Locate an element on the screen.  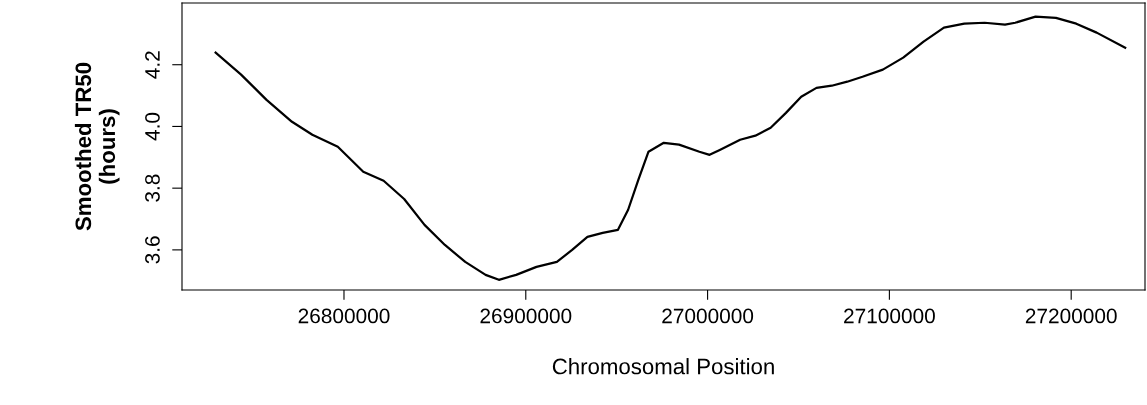
y-tick-label: 3.8 is located at coordinates (152, 188).